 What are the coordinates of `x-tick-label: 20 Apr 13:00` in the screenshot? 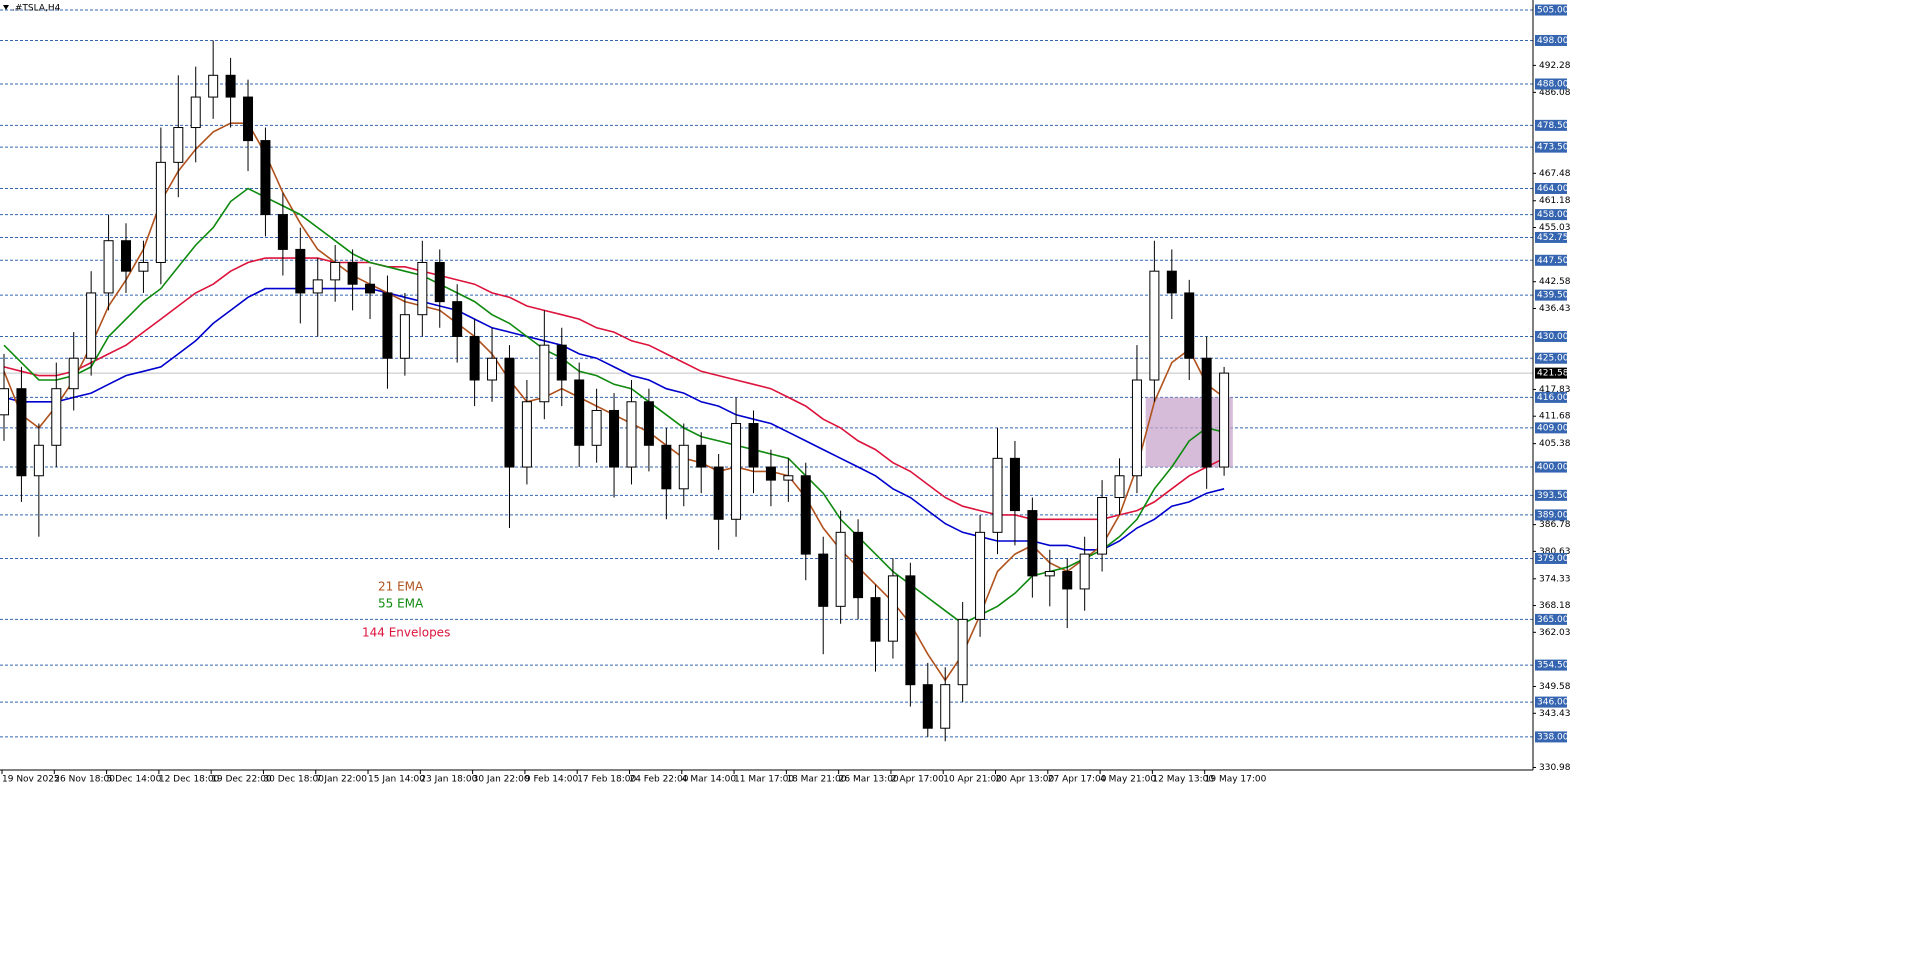 It's located at (1025, 780).